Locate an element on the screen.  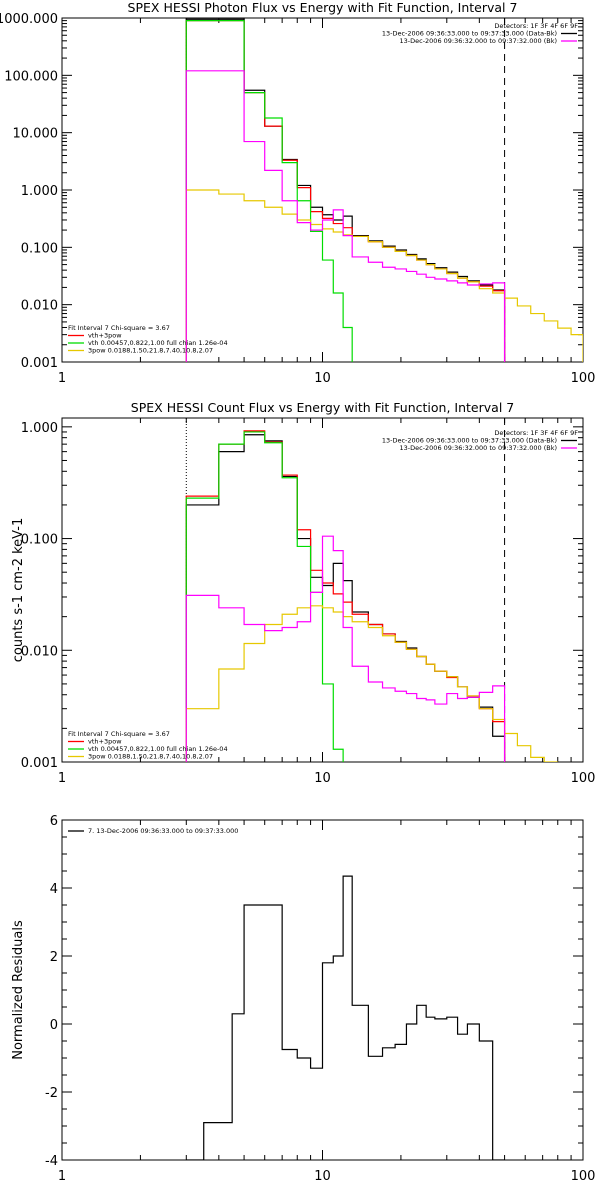
y-tick-label: 1000.000 is located at coordinates (29, 19).